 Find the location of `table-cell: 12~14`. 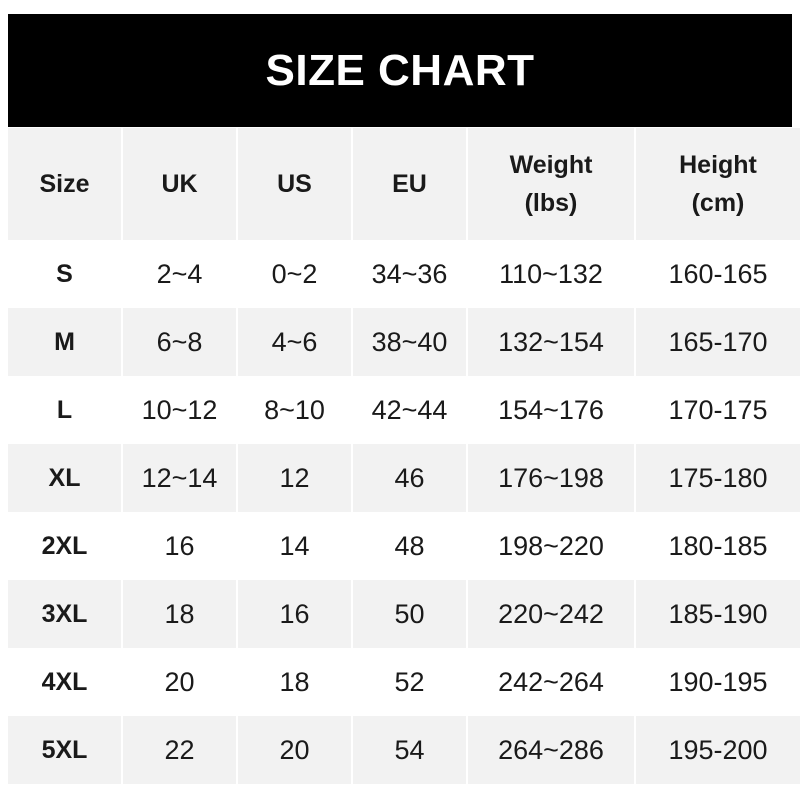

table-cell: 12~14 is located at coordinates (179, 478).